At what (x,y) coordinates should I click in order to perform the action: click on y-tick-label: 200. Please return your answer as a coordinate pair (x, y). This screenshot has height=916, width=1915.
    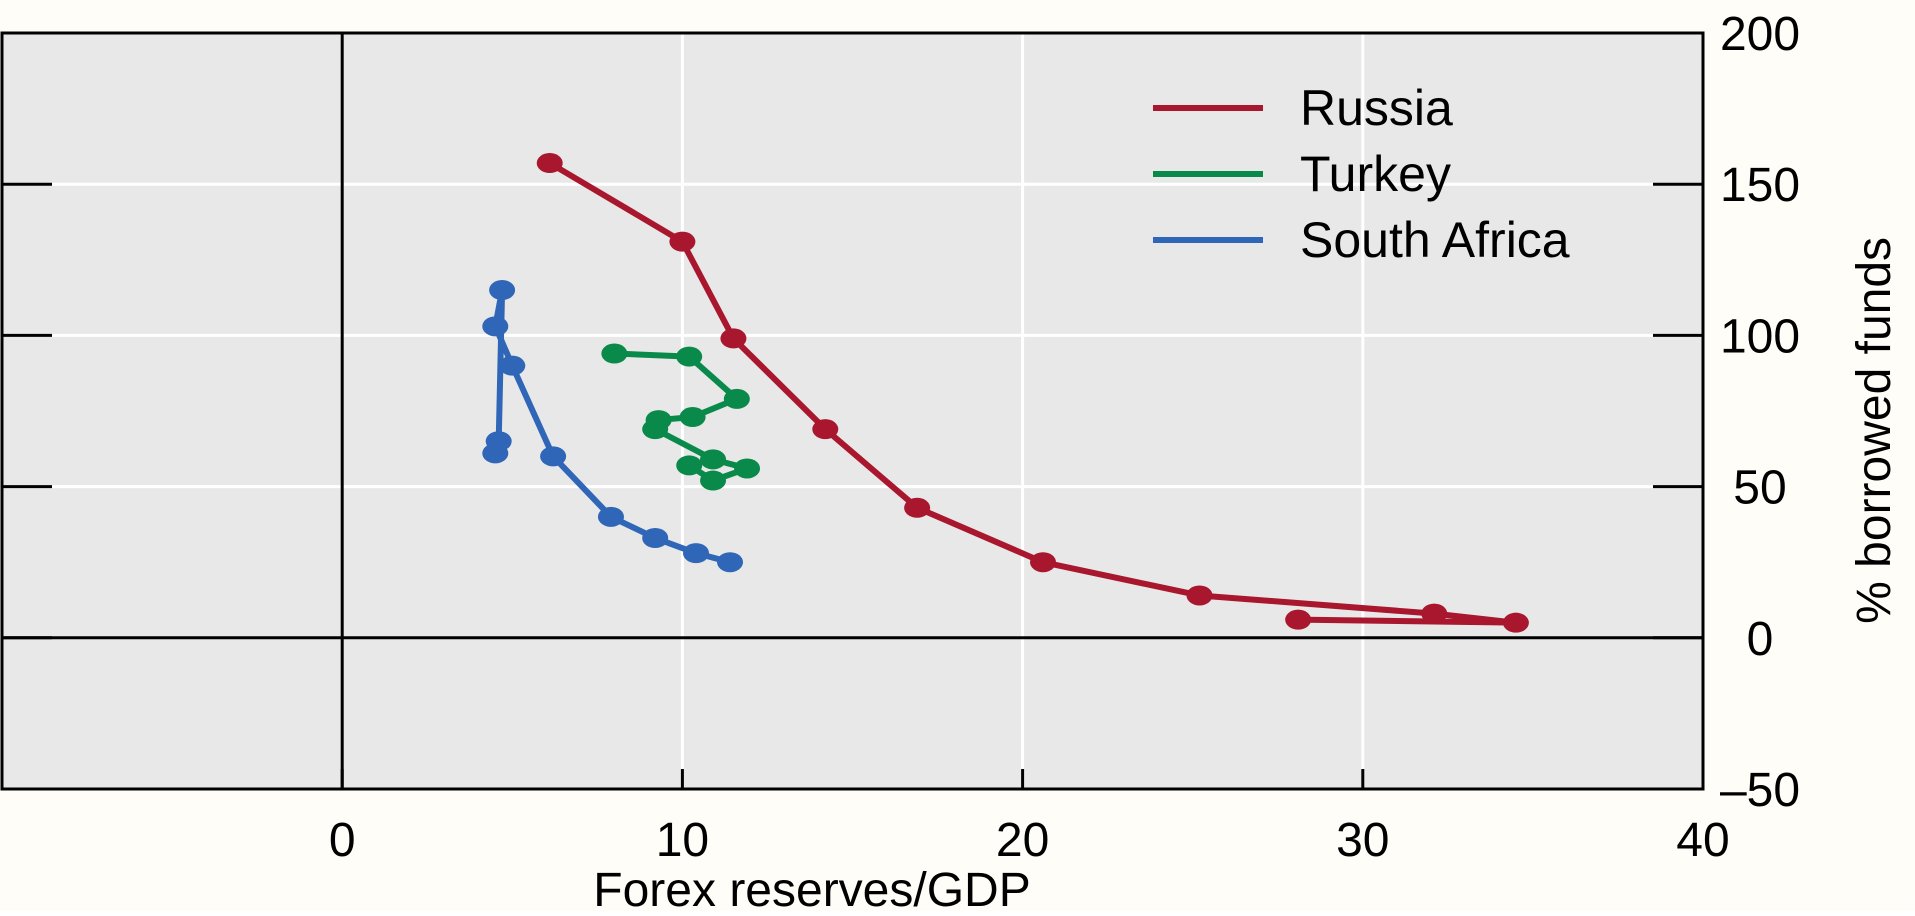
    Looking at the image, I should click on (1760, 34).